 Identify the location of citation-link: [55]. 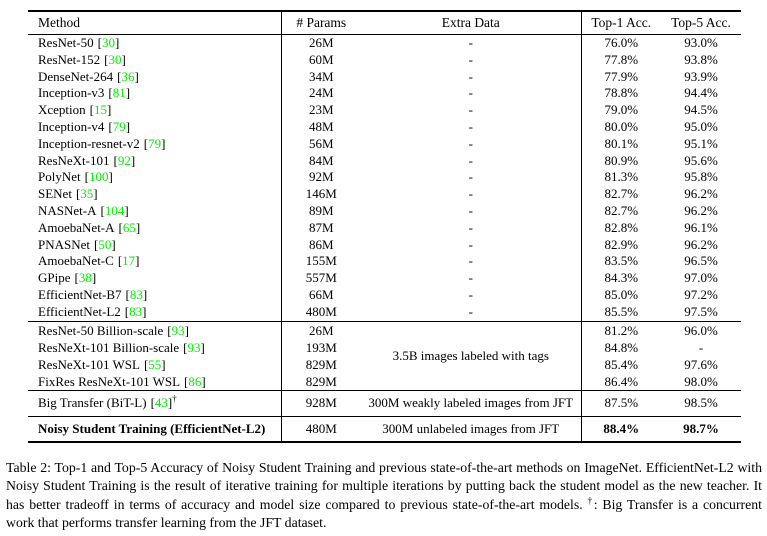
(155, 364).